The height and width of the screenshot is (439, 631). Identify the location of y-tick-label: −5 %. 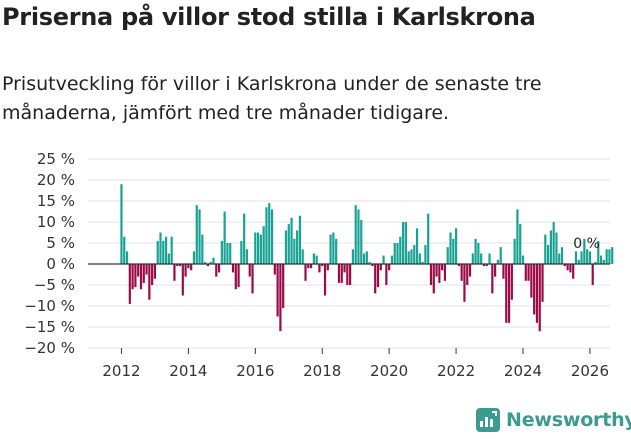
(54, 285).